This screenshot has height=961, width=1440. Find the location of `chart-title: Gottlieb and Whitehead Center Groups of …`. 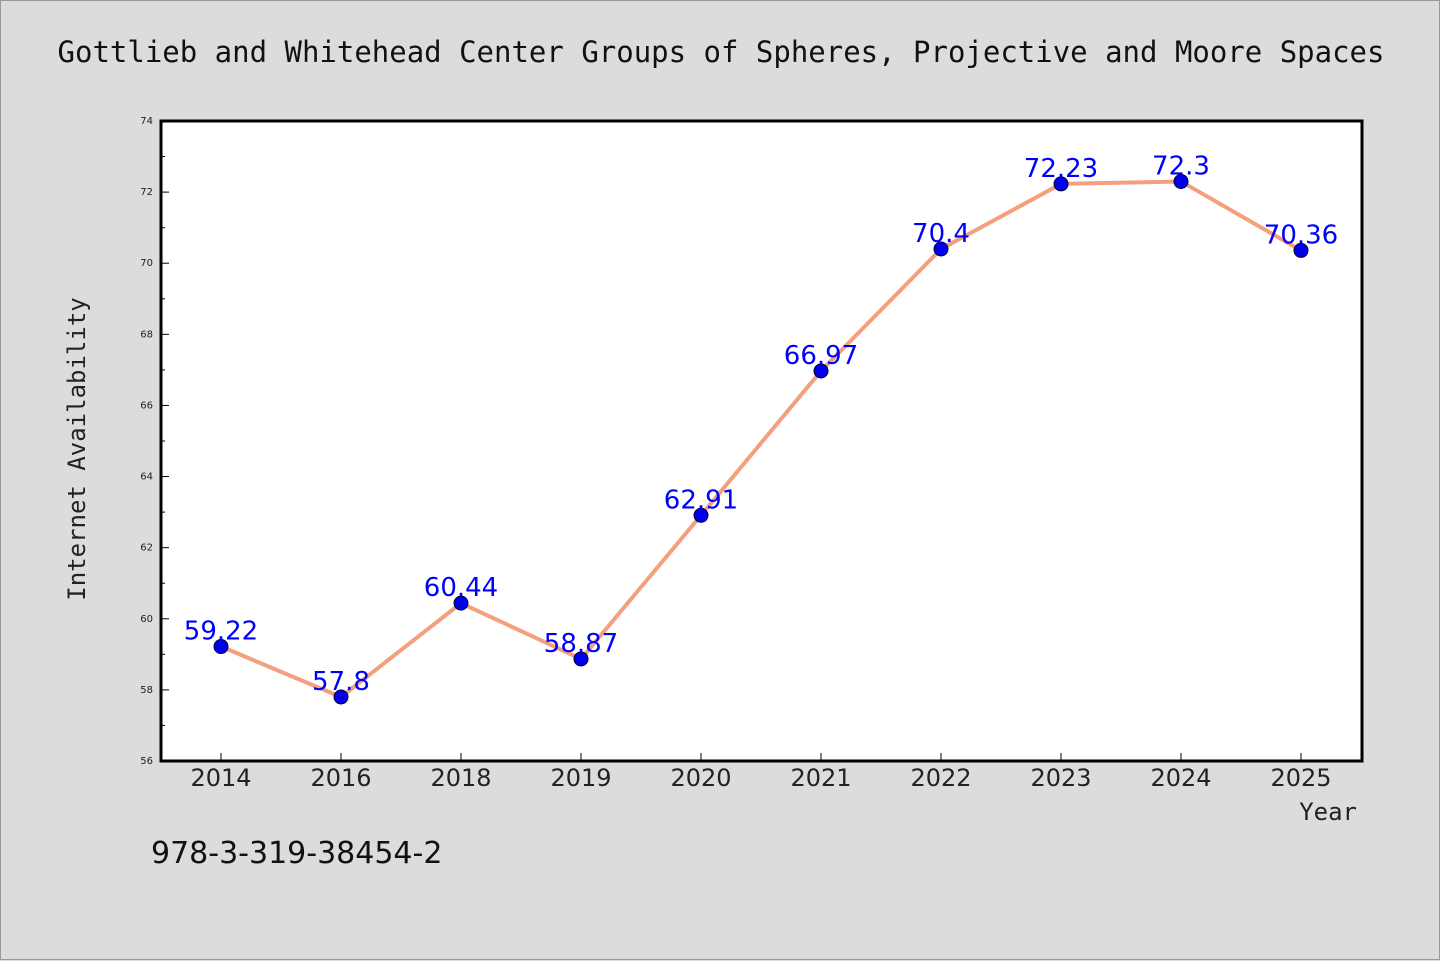

chart-title: Gottlieb and Whitehead Center Groups of … is located at coordinates (721, 52).